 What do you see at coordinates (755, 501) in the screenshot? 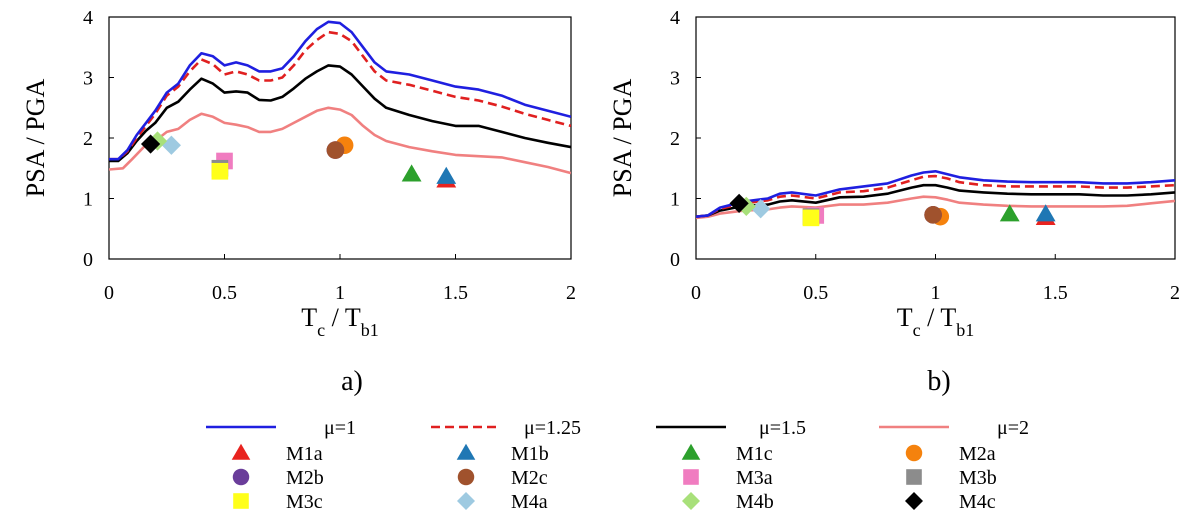
I see `legend-marker-label: M4b` at bounding box center [755, 501].